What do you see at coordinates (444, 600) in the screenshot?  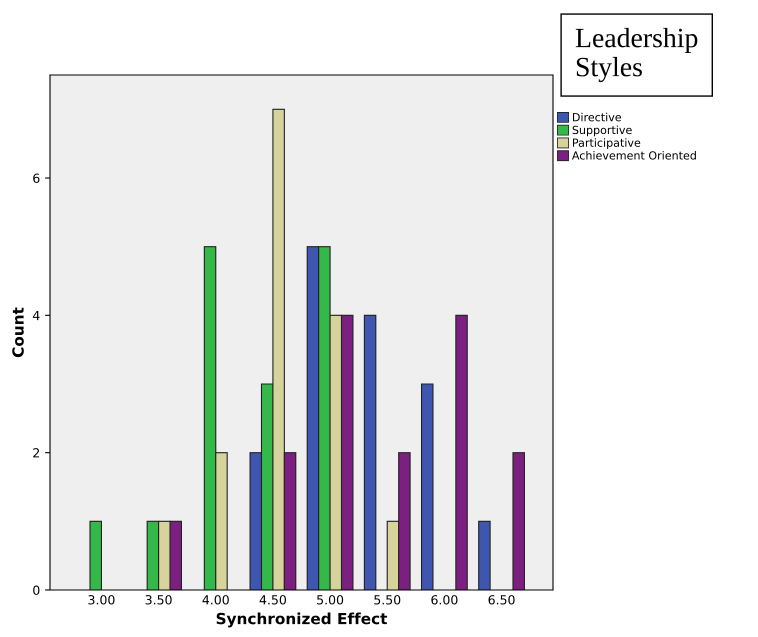 I see `x-tick-label: 6.00` at bounding box center [444, 600].